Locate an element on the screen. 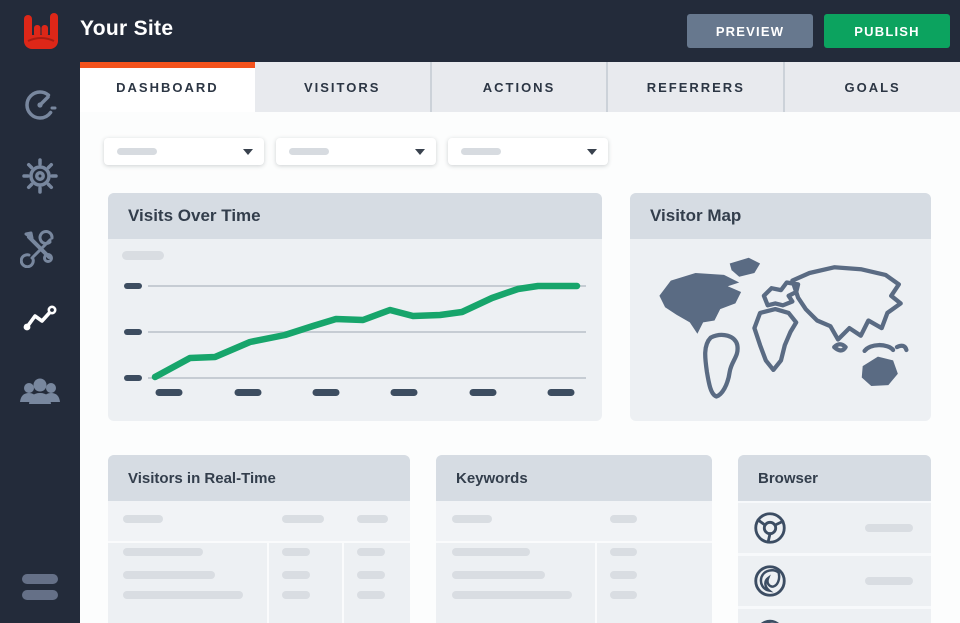 This screenshot has height=623, width=960. world-map is located at coordinates (780, 330).